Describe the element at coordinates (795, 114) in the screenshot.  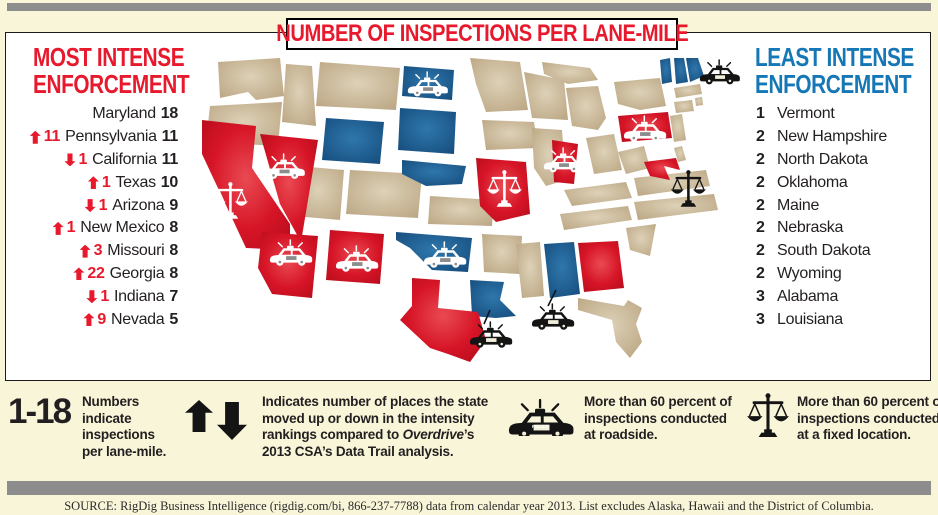
I see `list-item: 1 Vermont` at that location.